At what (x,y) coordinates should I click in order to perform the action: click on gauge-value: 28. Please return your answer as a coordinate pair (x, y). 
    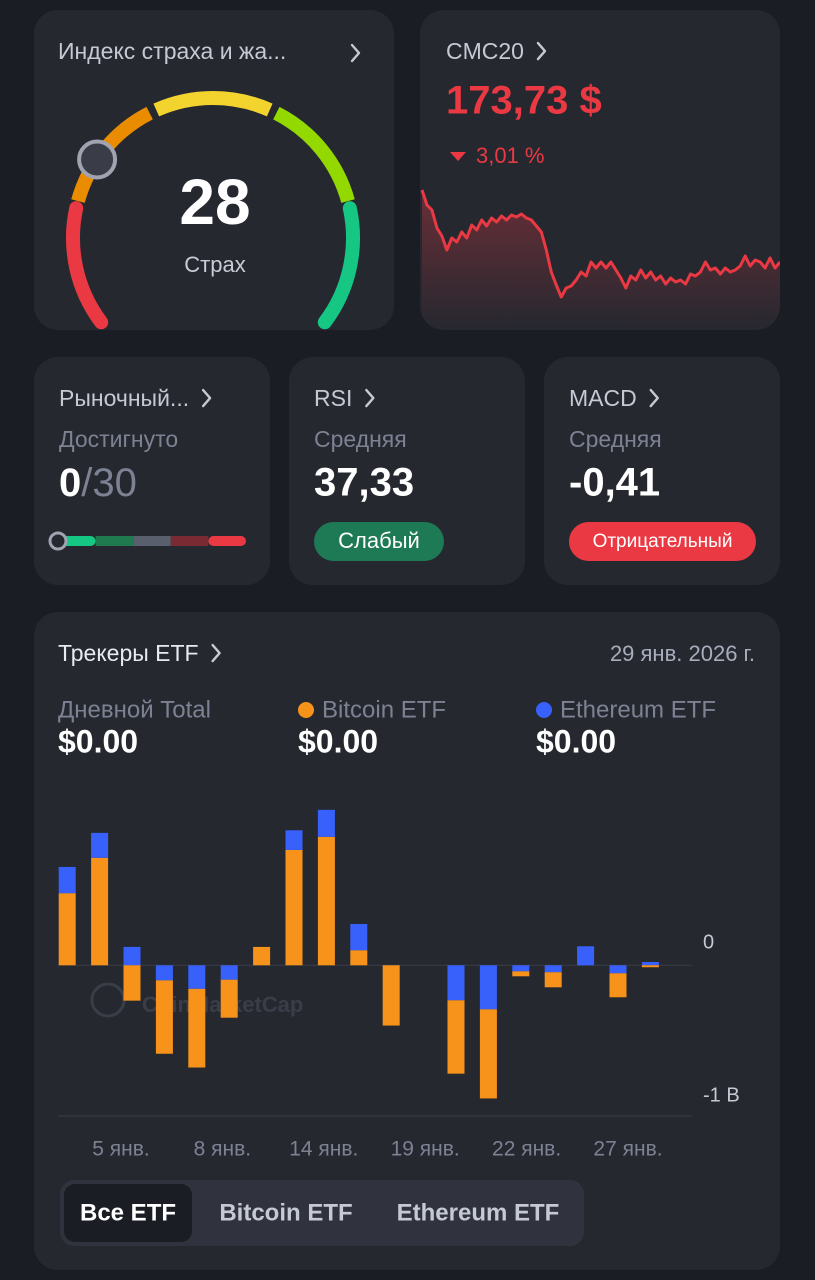
    Looking at the image, I should click on (214, 202).